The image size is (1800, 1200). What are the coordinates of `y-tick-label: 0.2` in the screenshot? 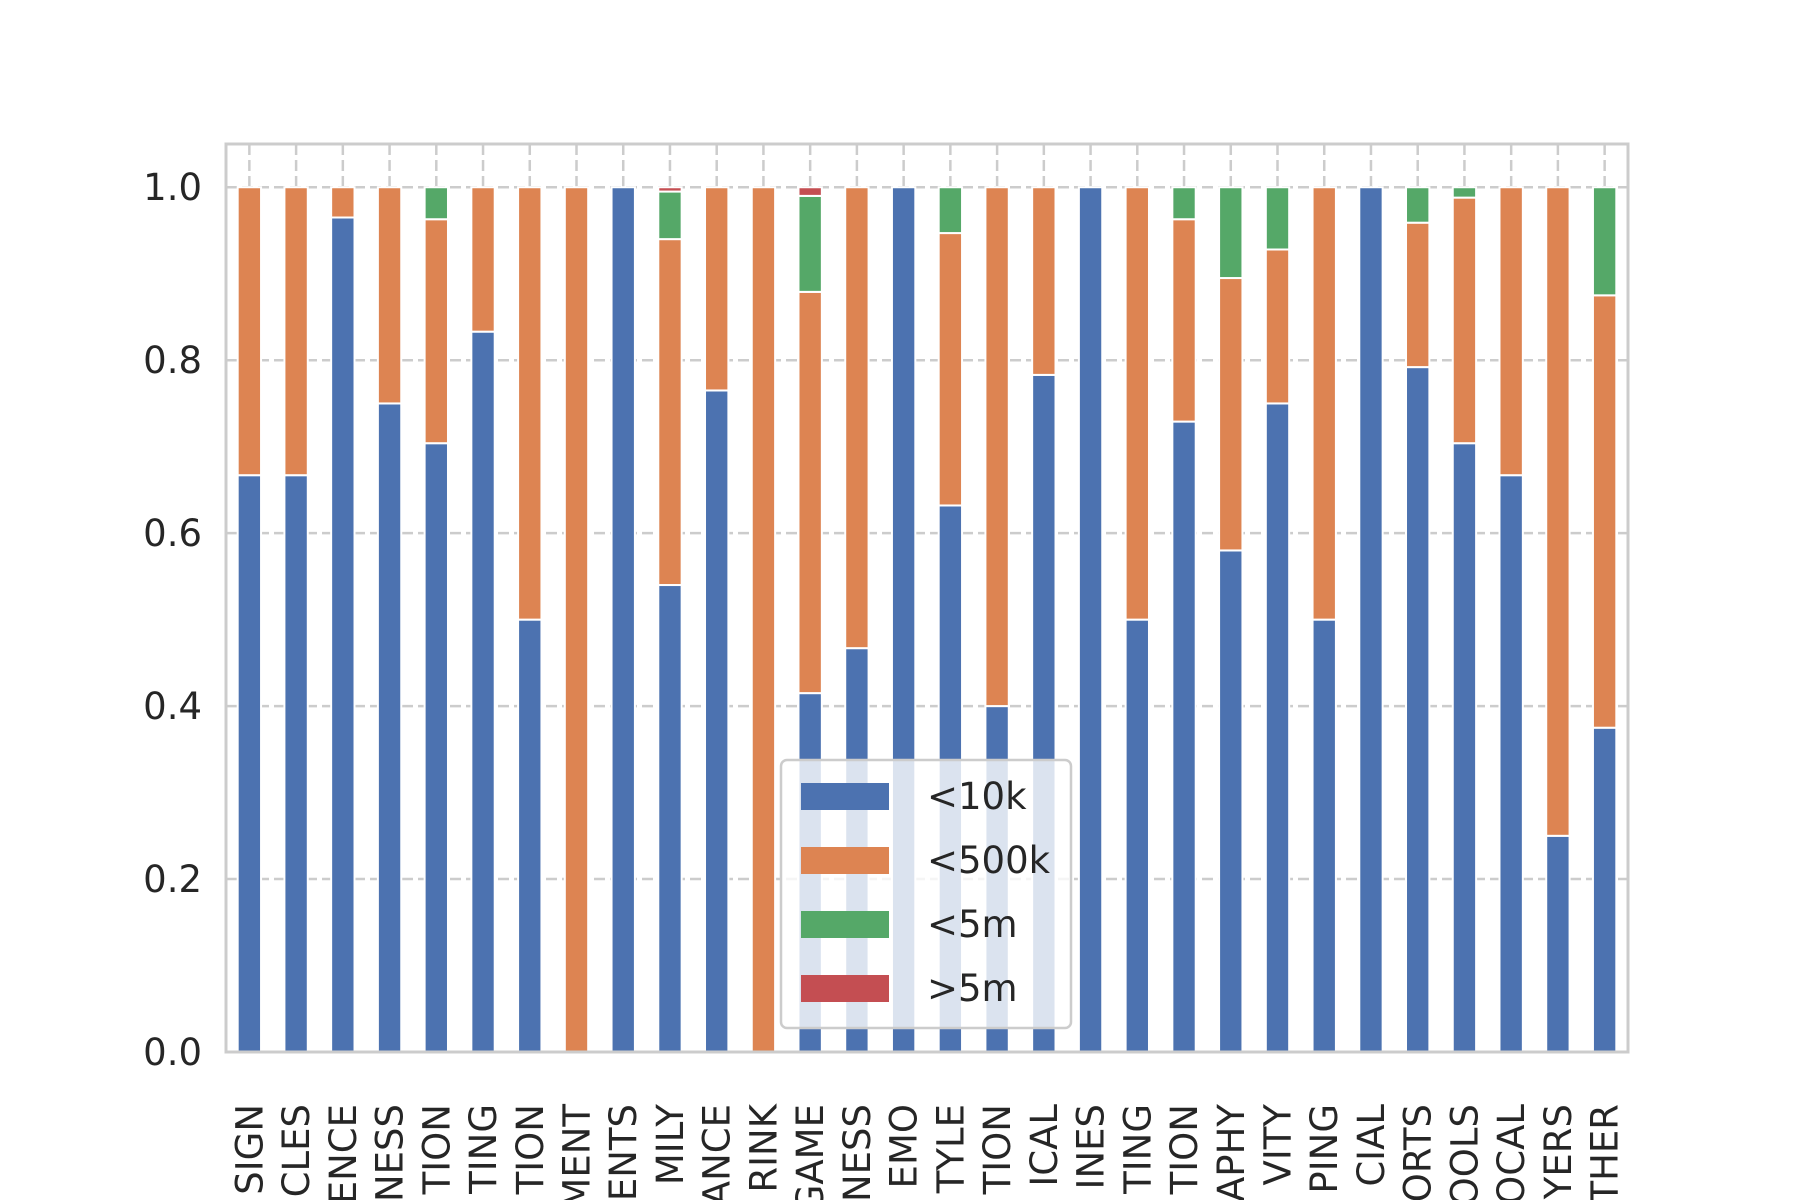 It's located at (172, 879).